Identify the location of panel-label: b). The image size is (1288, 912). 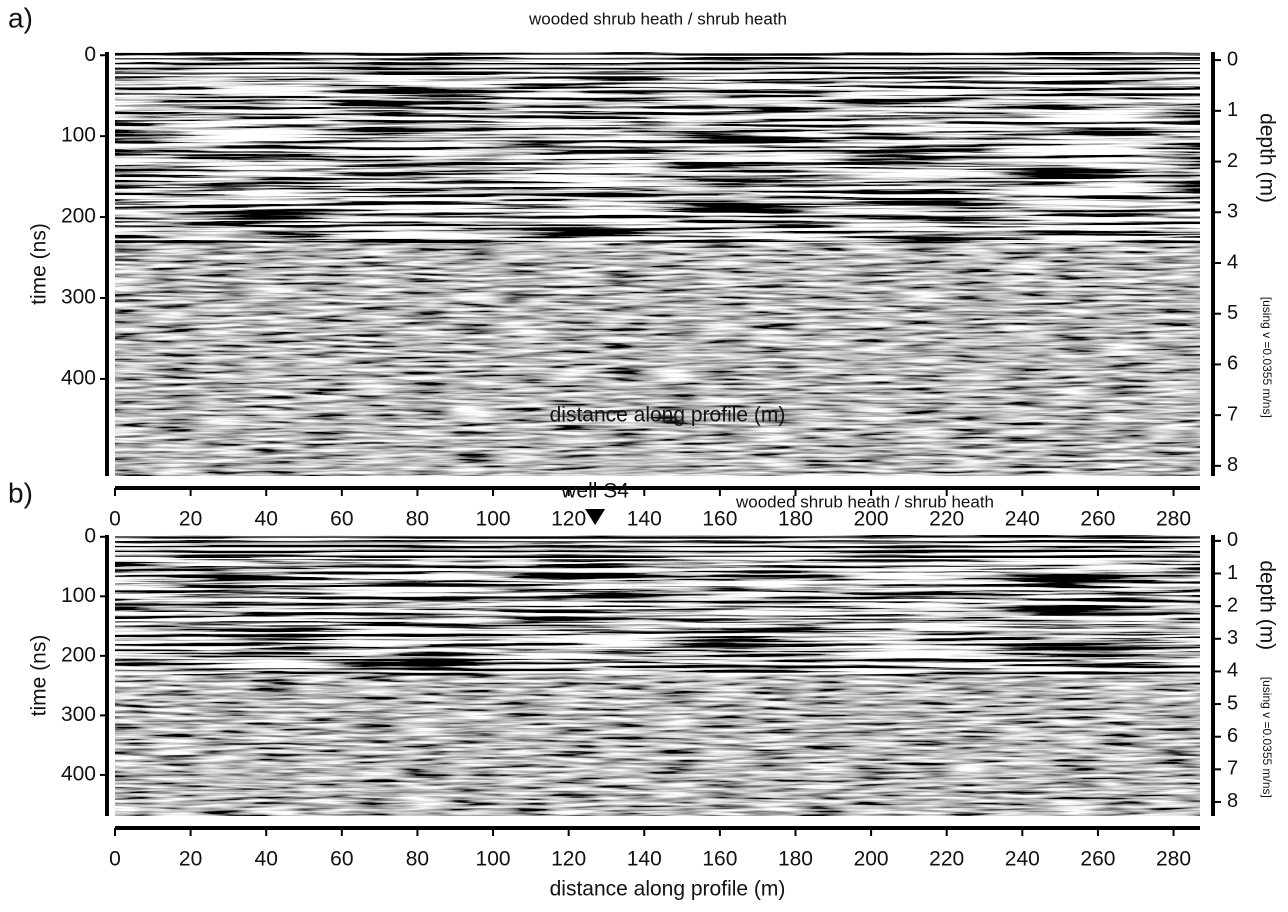
(20, 492).